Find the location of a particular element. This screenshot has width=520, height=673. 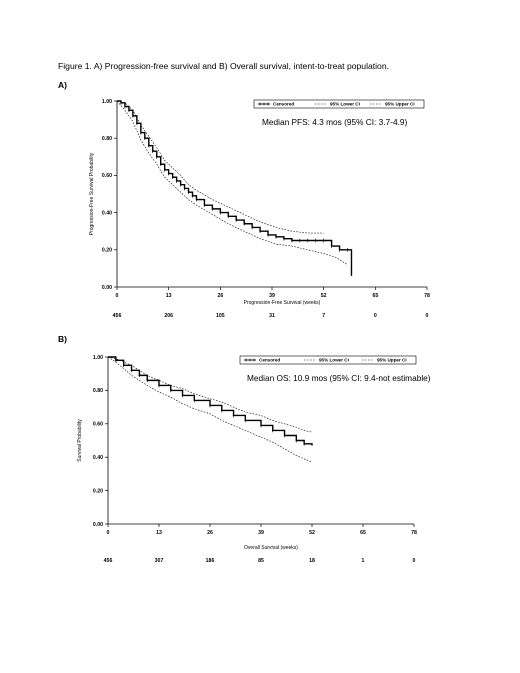

chartb-x-axis-label: Overall Survival (weeks) is located at coordinates (271, 548).